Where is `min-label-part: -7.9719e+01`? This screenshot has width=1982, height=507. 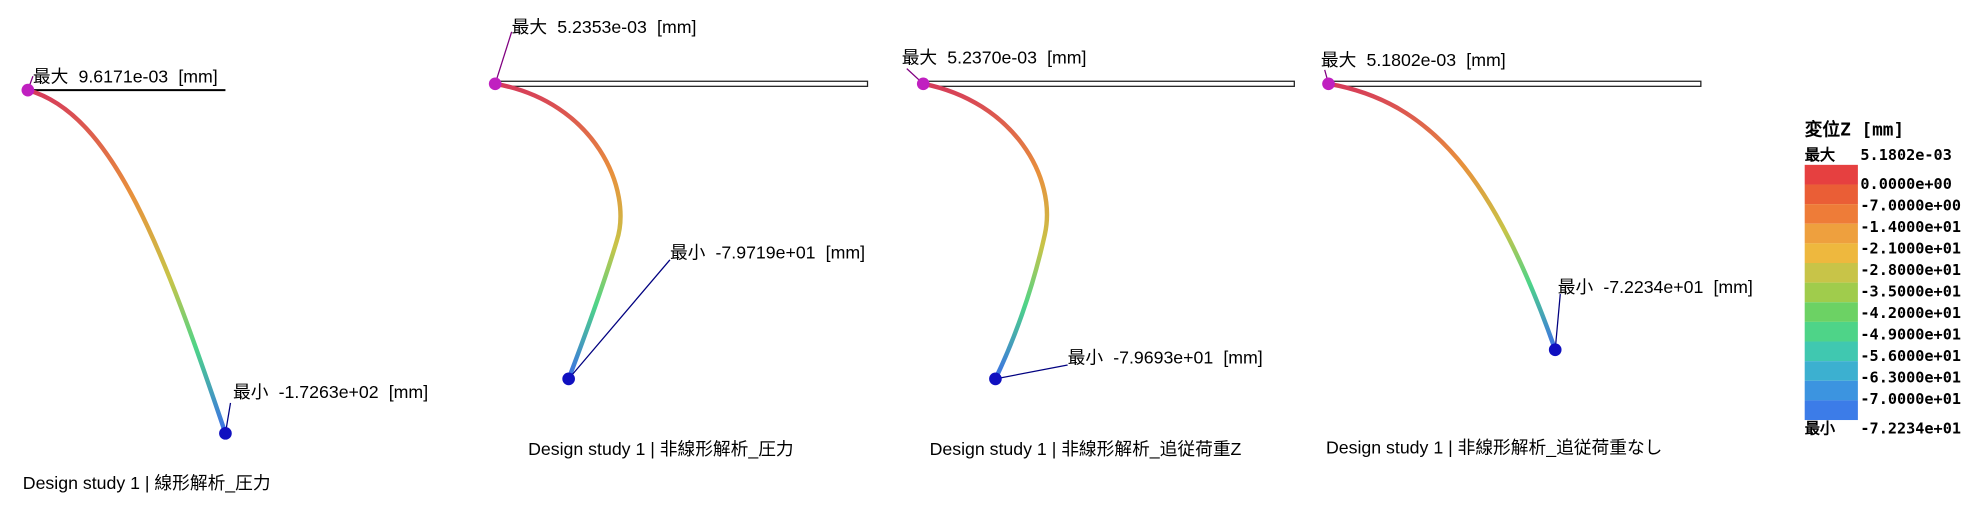 min-label-part: -7.9719e+01 is located at coordinates (766, 253).